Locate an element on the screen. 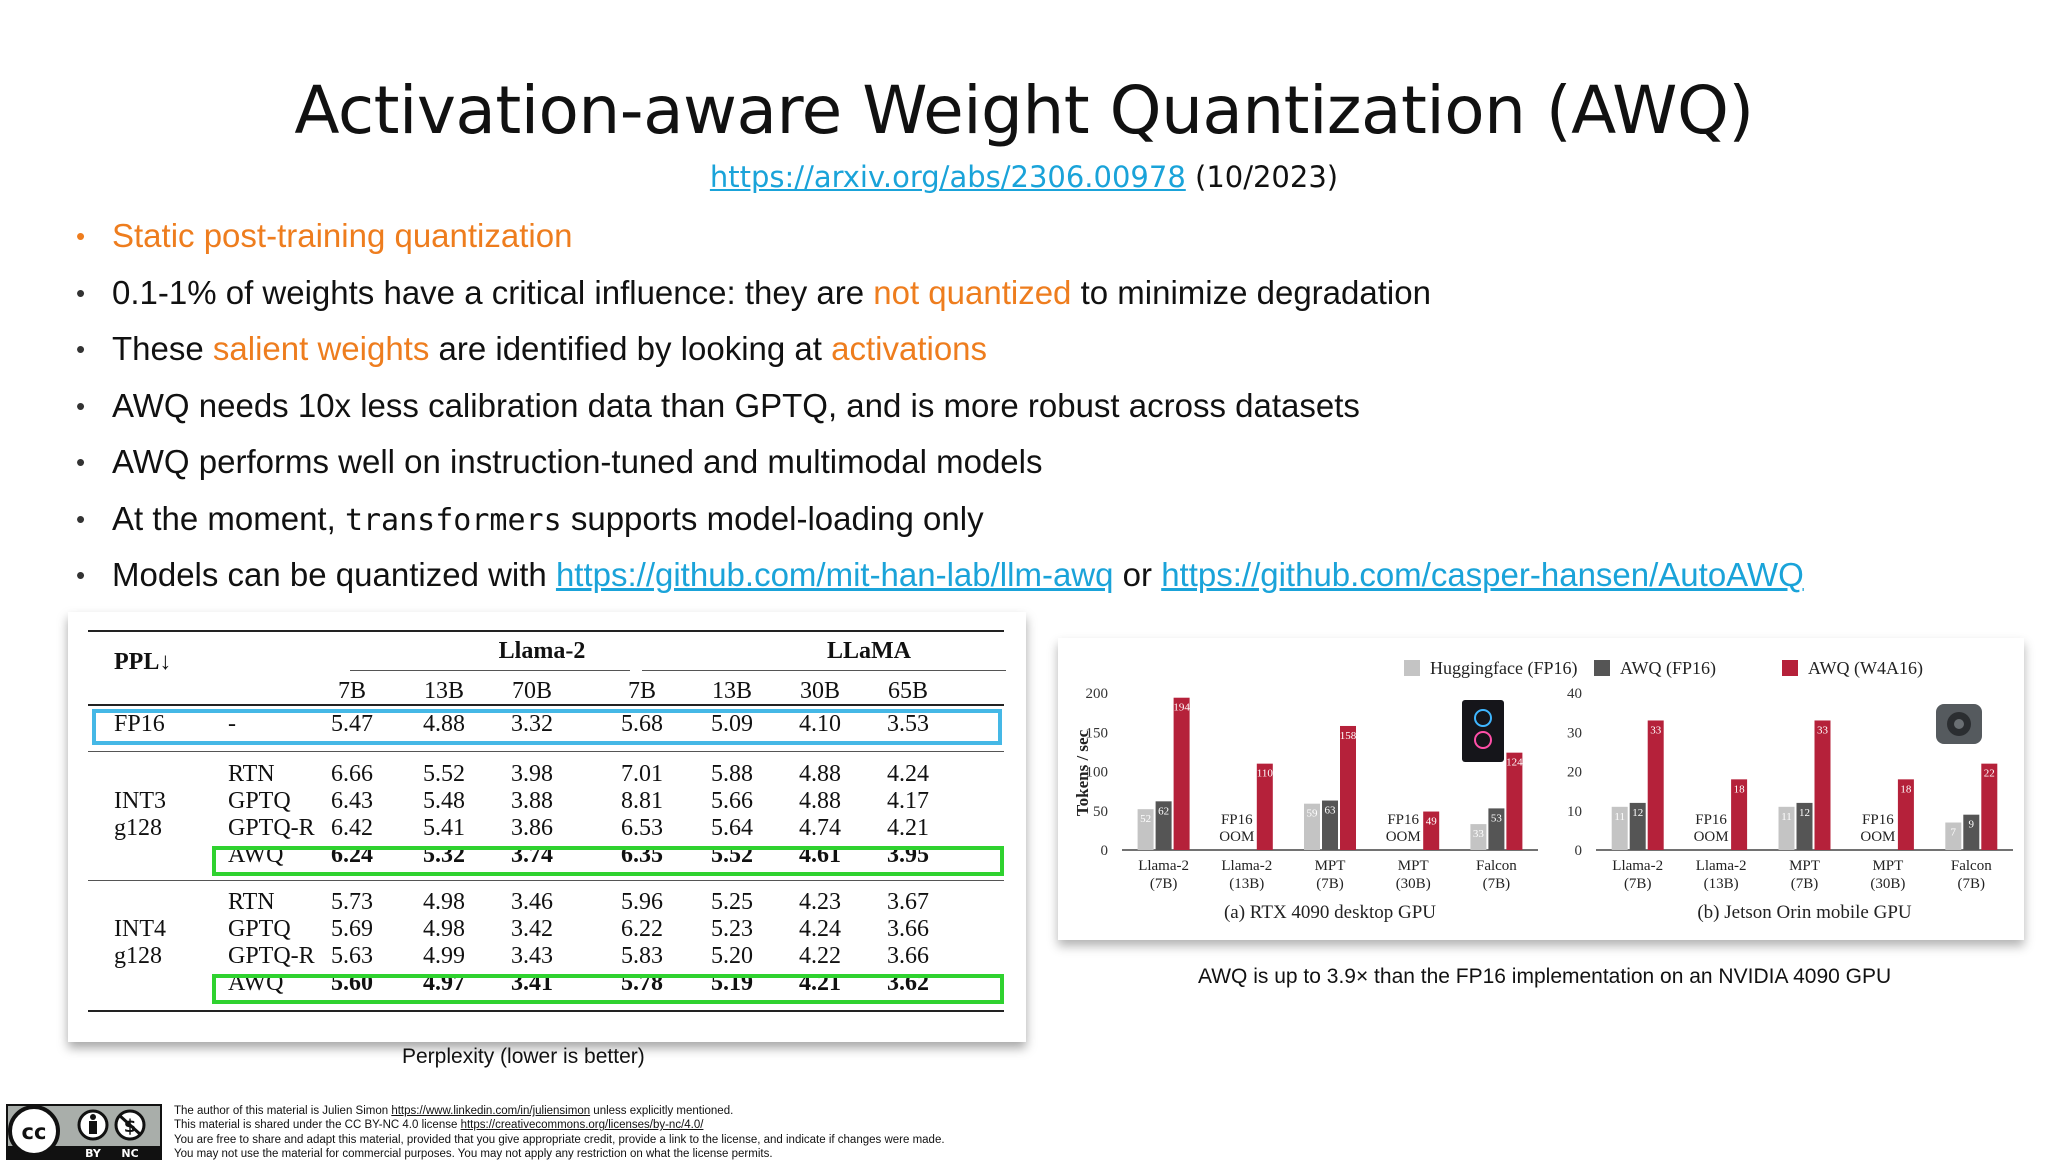 Image resolution: width=2048 pixels, height=1161 pixels. cc-by-nc-badge-icon: cc $ BY NC is located at coordinates (84, 1132).